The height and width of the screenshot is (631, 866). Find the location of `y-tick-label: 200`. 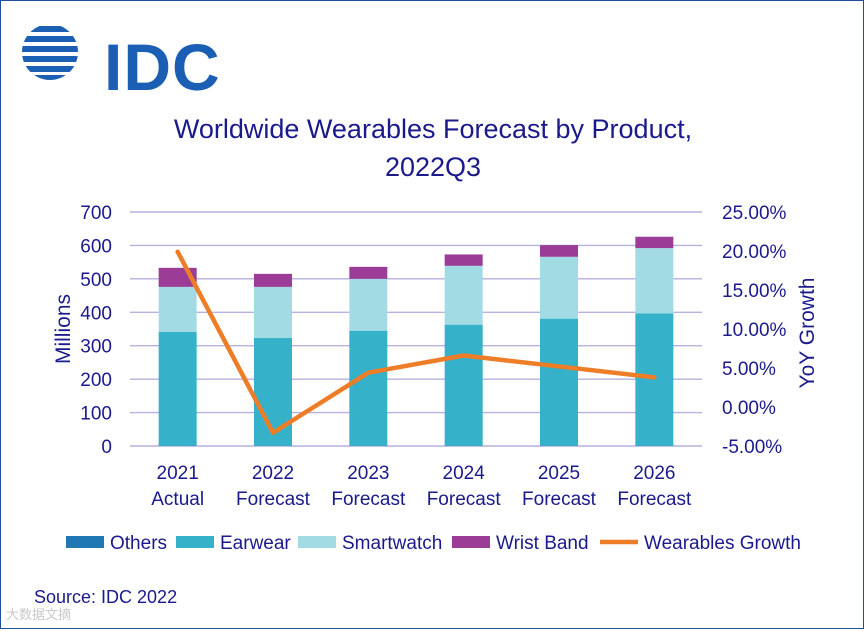

y-tick-label: 200 is located at coordinates (96, 380).